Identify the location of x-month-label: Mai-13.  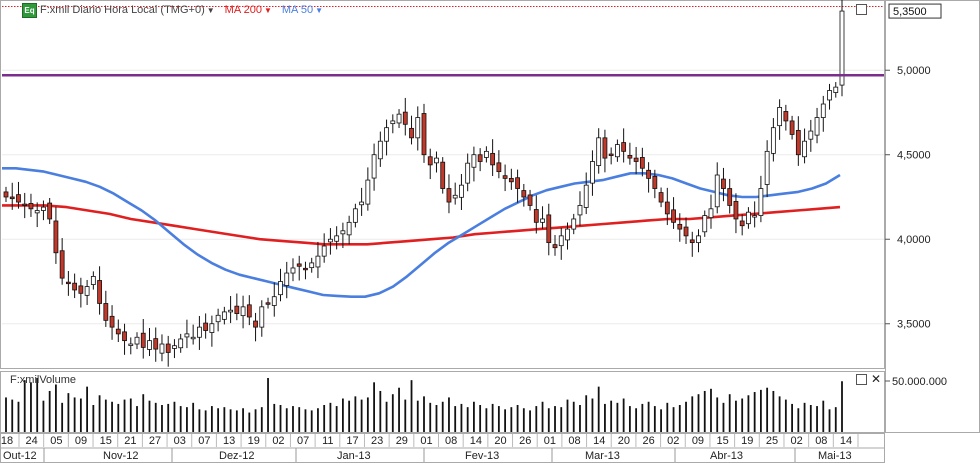
(835, 456).